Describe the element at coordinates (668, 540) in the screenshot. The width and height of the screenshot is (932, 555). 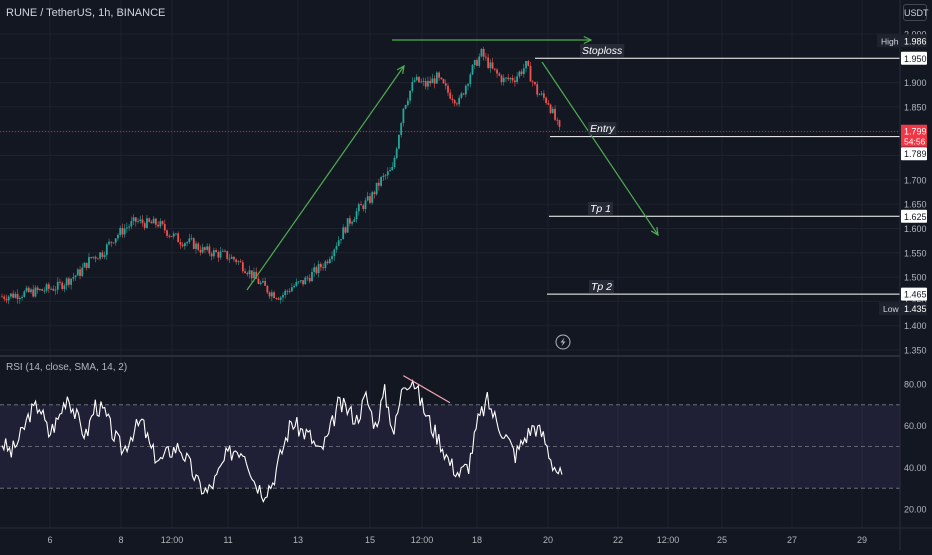
I see `time-tick: 12:00` at that location.